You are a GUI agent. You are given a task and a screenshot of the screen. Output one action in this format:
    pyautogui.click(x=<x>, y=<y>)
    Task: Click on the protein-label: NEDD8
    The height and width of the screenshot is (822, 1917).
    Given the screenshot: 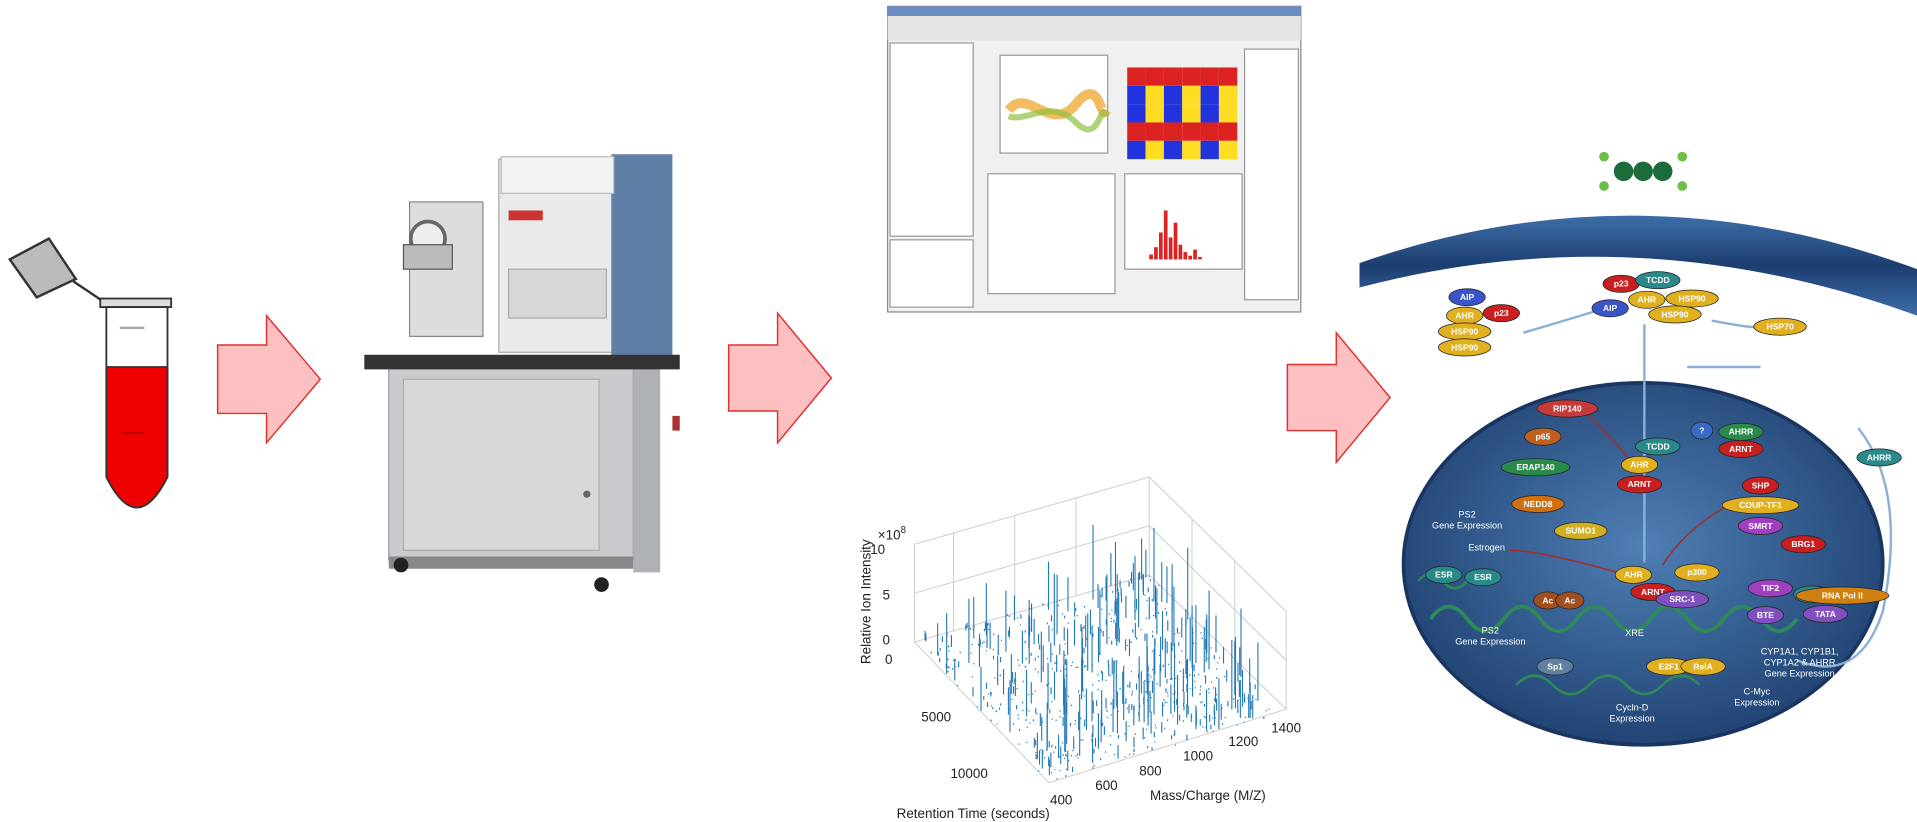 What is the action you would take?
    pyautogui.click(x=1538, y=504)
    